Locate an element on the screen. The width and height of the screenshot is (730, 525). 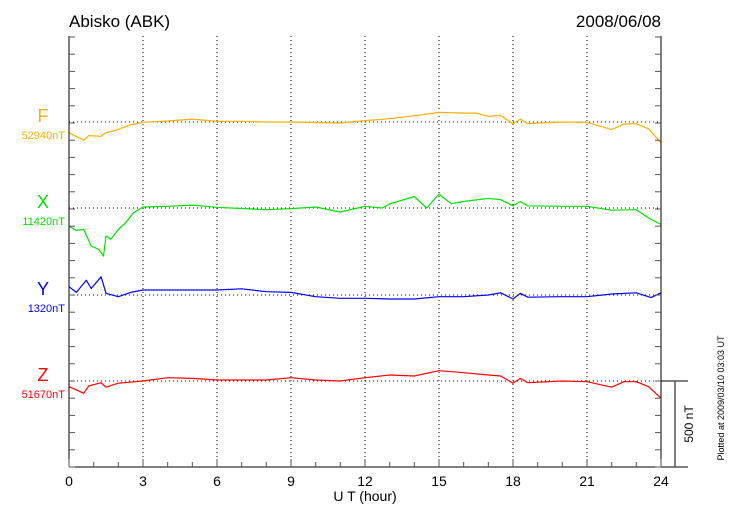
series-z-baseline-value: 51670nT is located at coordinates (44, 395).